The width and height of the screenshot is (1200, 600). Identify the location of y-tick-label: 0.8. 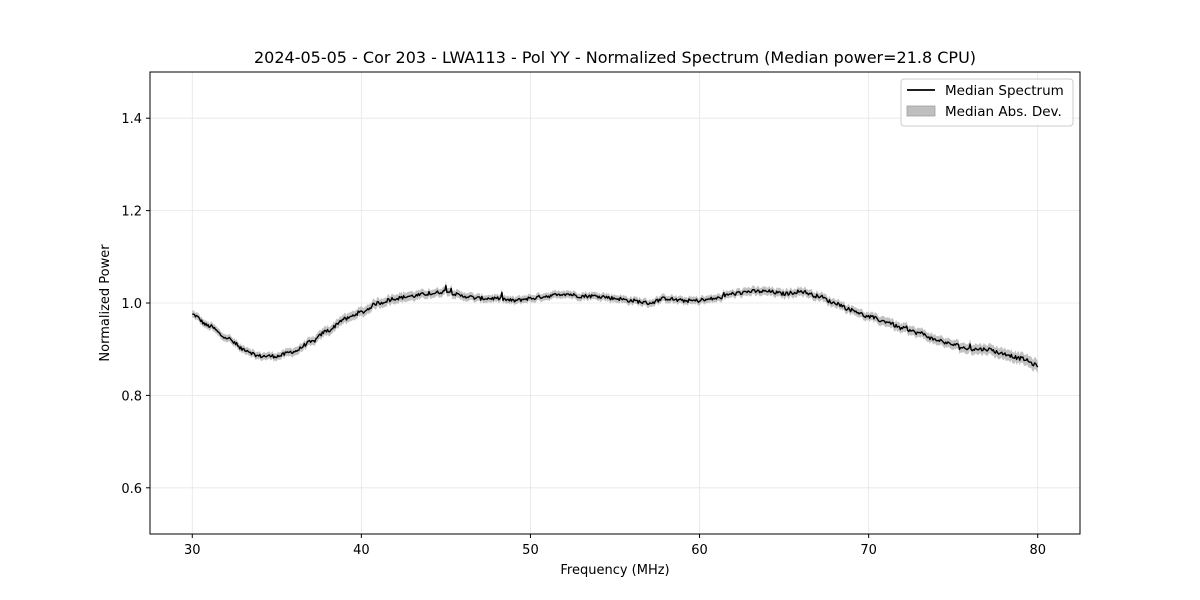
(131, 396).